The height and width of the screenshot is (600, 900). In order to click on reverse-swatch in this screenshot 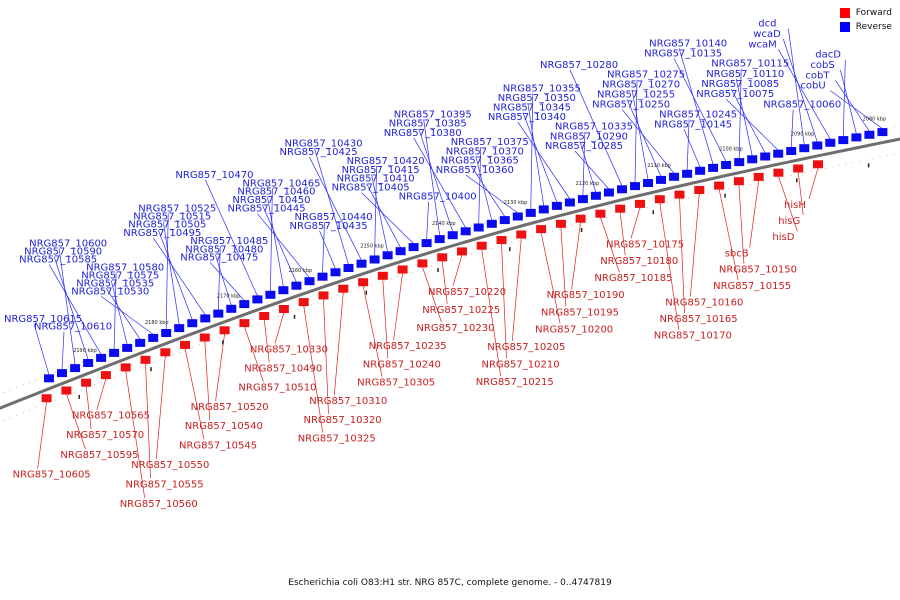, I will do `click(844, 27)`.